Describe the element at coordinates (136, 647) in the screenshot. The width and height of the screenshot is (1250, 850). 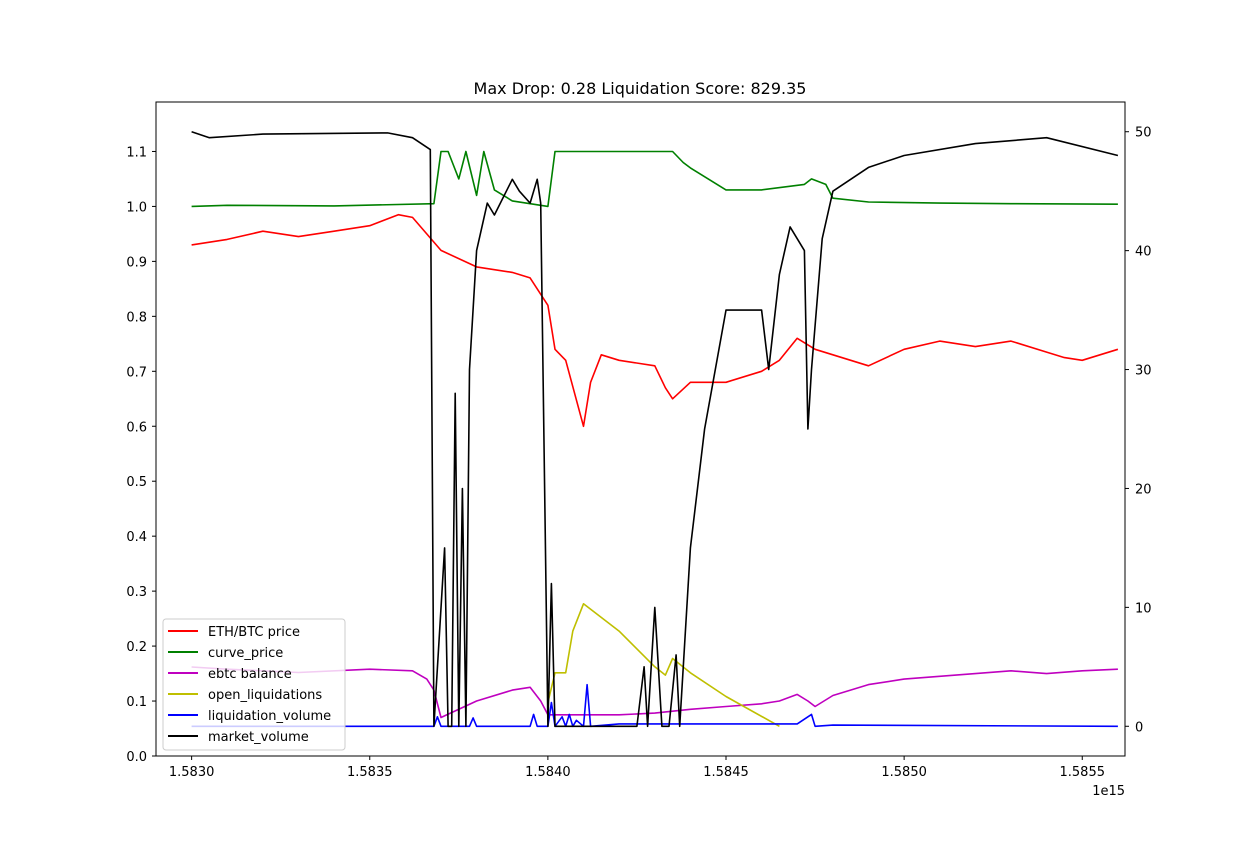
I see `y-left-tick-label: 0.2` at that location.